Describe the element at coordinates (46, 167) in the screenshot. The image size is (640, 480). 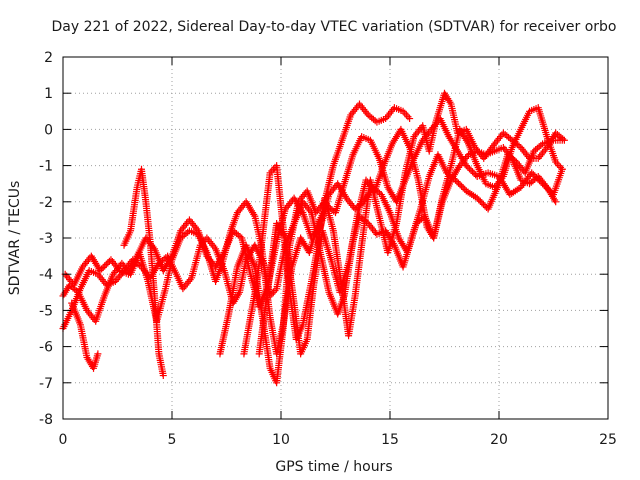
I see `y-tick-label: -1` at that location.